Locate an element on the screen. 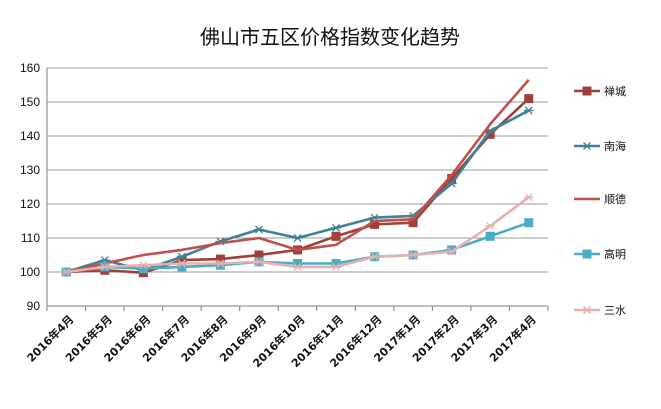 This screenshot has height=409, width=661. y-tick-label: 140 is located at coordinates (30, 136).